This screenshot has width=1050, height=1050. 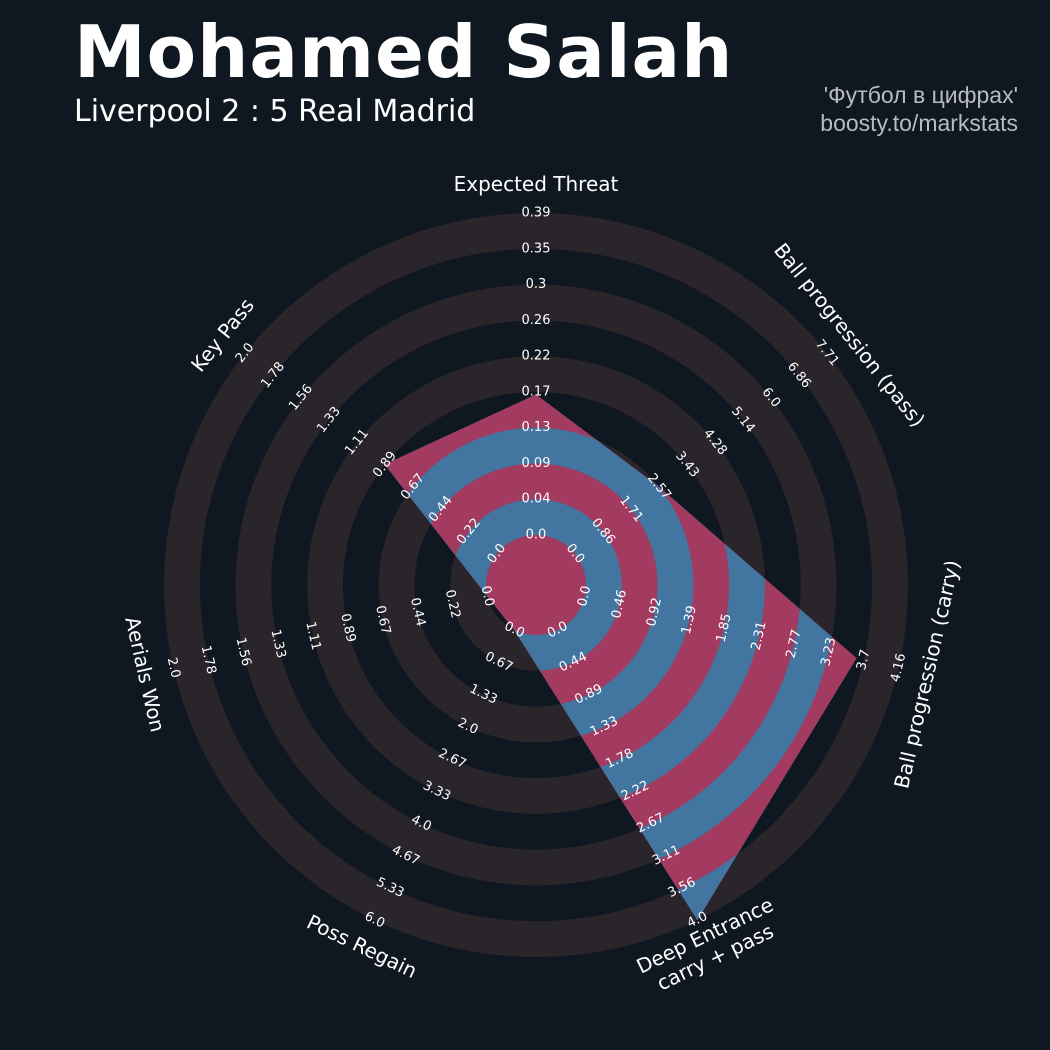 What do you see at coordinates (794, 644) in the screenshot?
I see `tick-label: 2.77` at bounding box center [794, 644].